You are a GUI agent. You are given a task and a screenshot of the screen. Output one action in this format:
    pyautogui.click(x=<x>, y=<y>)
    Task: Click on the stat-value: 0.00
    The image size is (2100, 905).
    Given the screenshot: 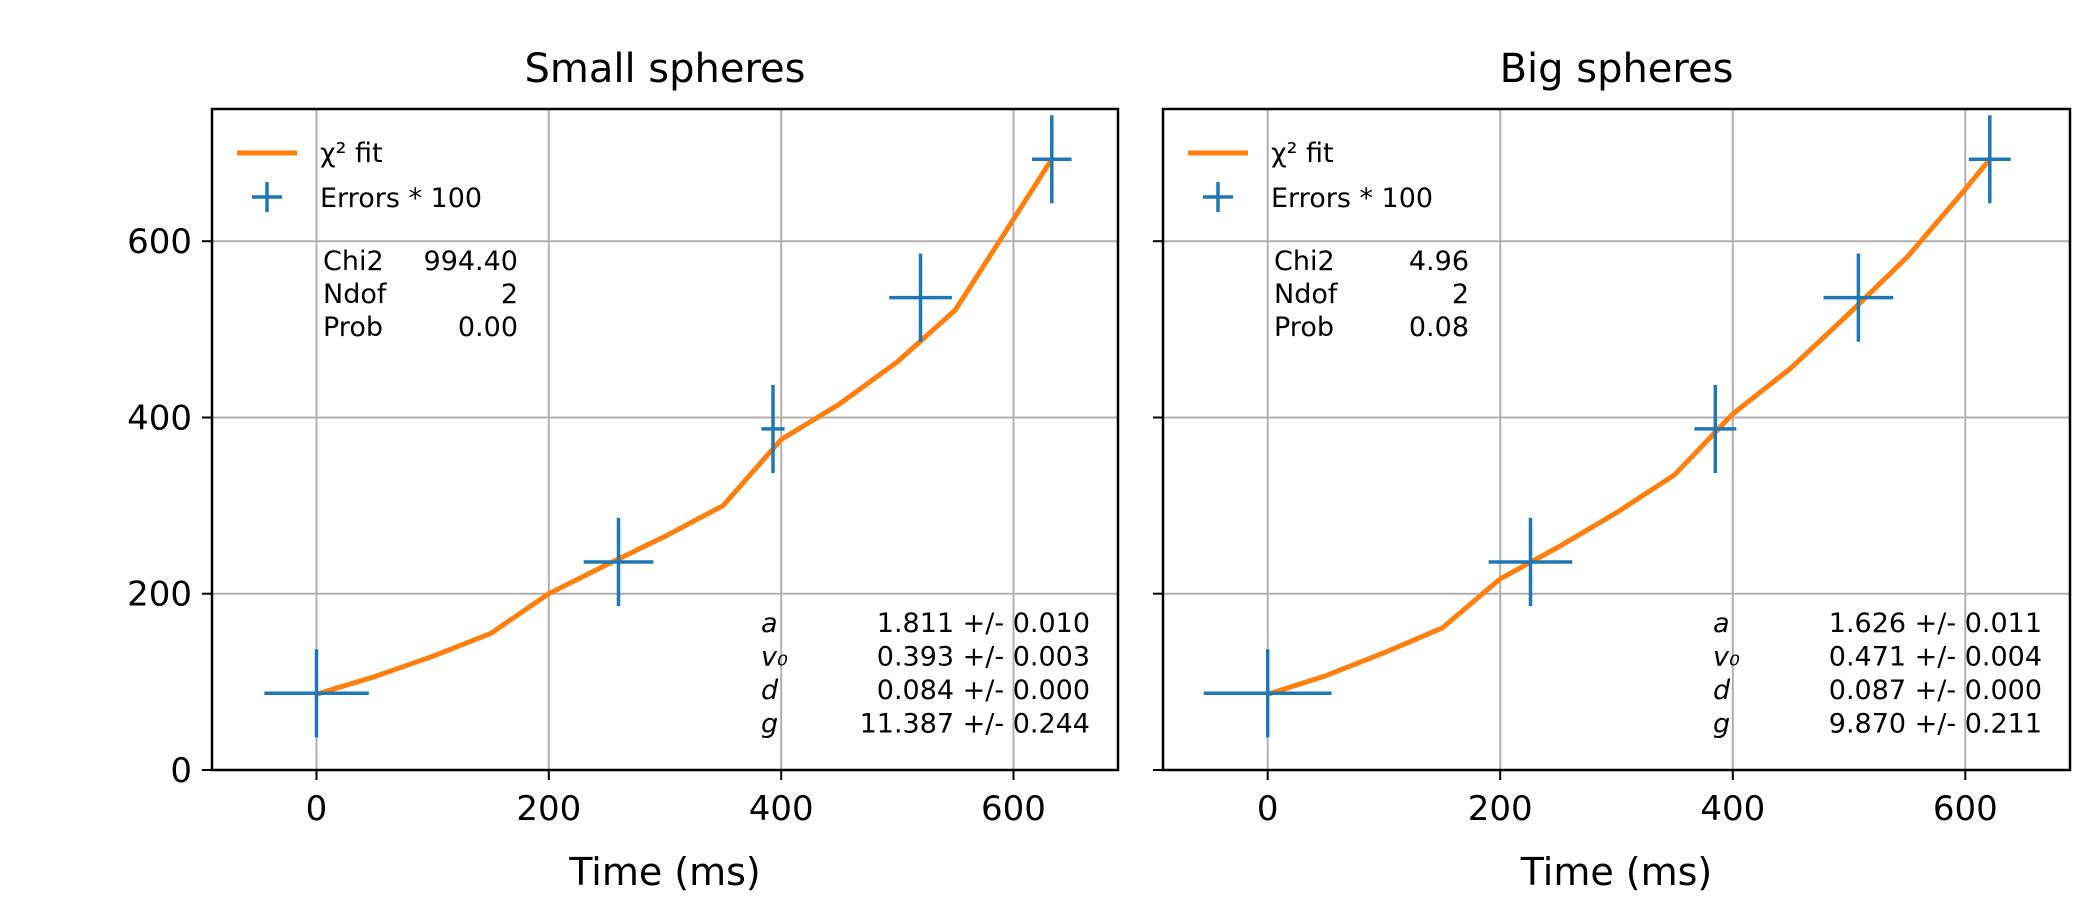 What is the action you would take?
    pyautogui.click(x=488, y=327)
    